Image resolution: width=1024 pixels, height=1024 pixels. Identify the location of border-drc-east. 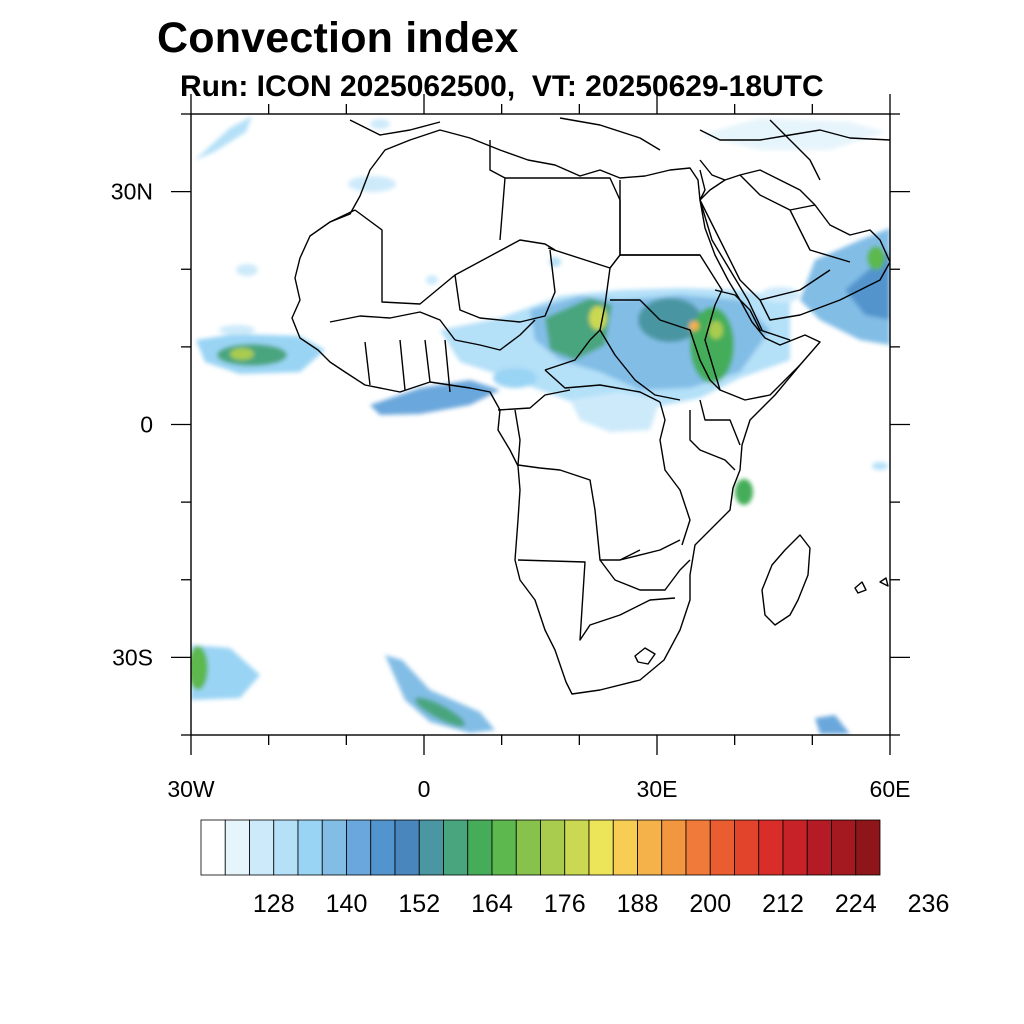
(675, 473).